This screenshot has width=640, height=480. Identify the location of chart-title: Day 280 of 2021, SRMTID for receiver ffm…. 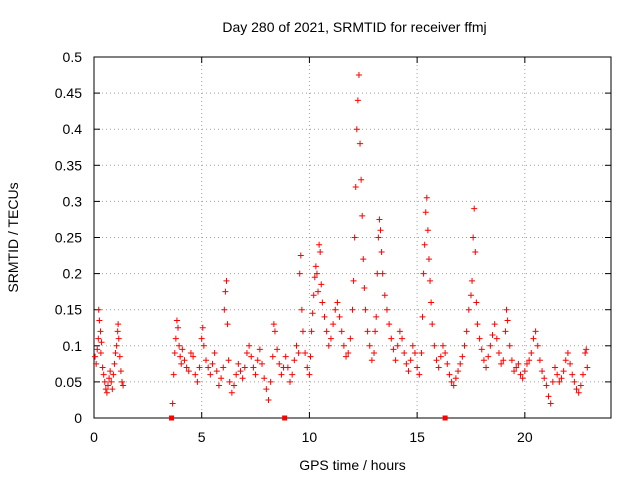
(354, 27).